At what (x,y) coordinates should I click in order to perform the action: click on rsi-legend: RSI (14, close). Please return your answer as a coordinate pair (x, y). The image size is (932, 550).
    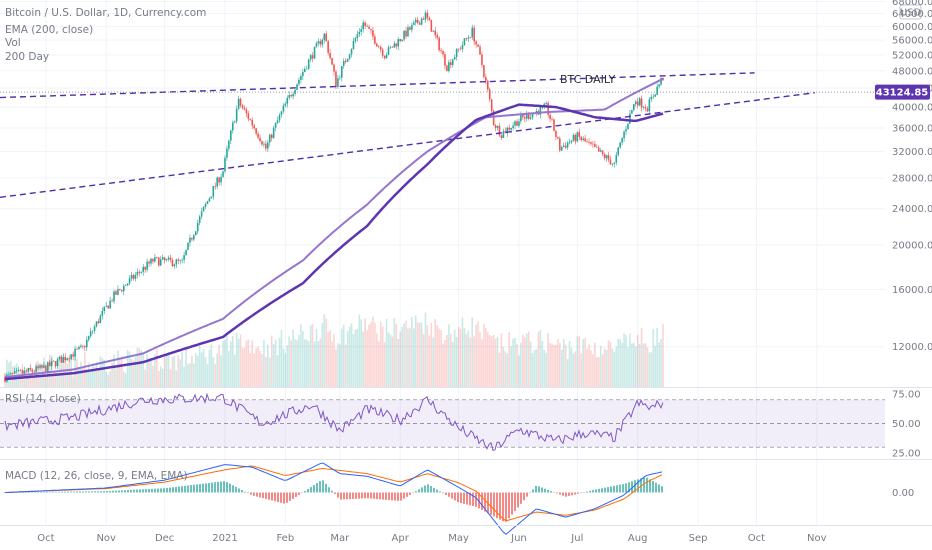
    Looking at the image, I should click on (43, 399).